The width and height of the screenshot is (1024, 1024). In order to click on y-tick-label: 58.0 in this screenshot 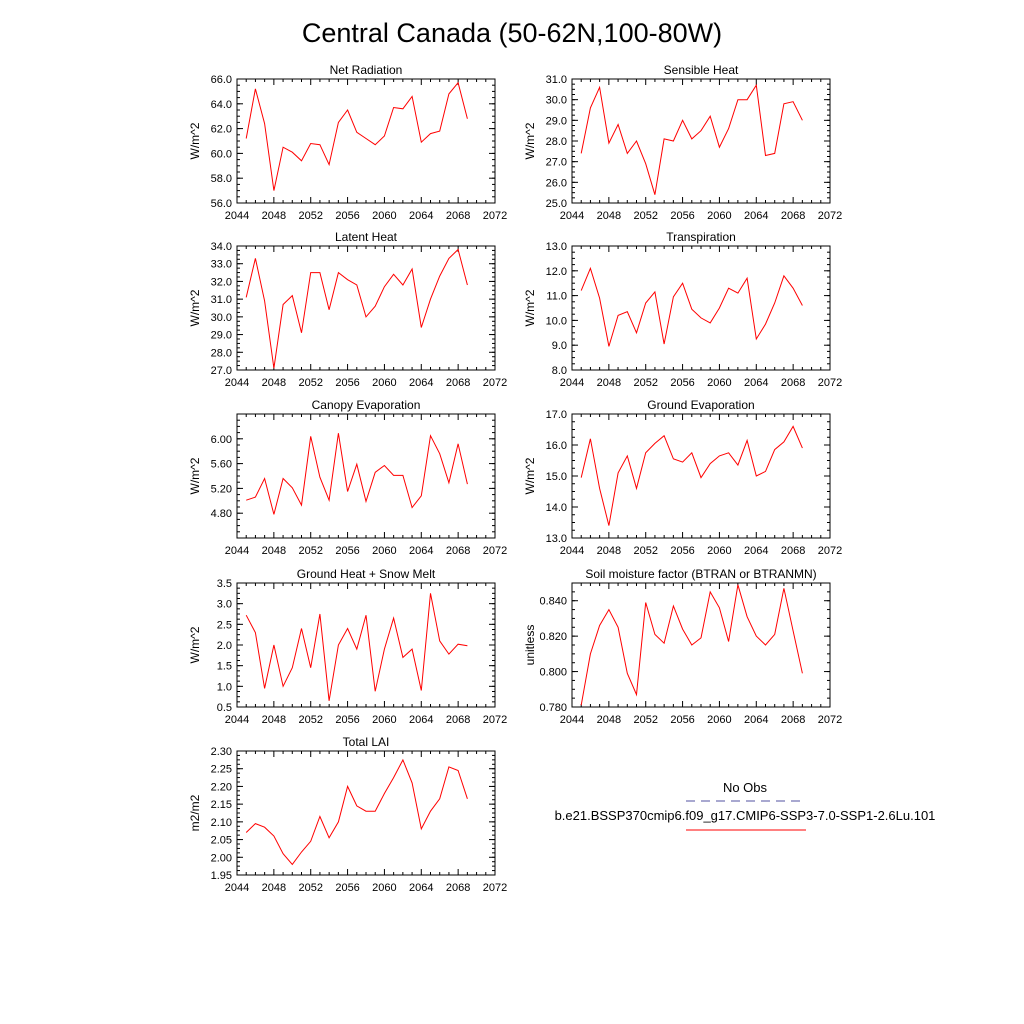, I will do `click(221, 179)`.